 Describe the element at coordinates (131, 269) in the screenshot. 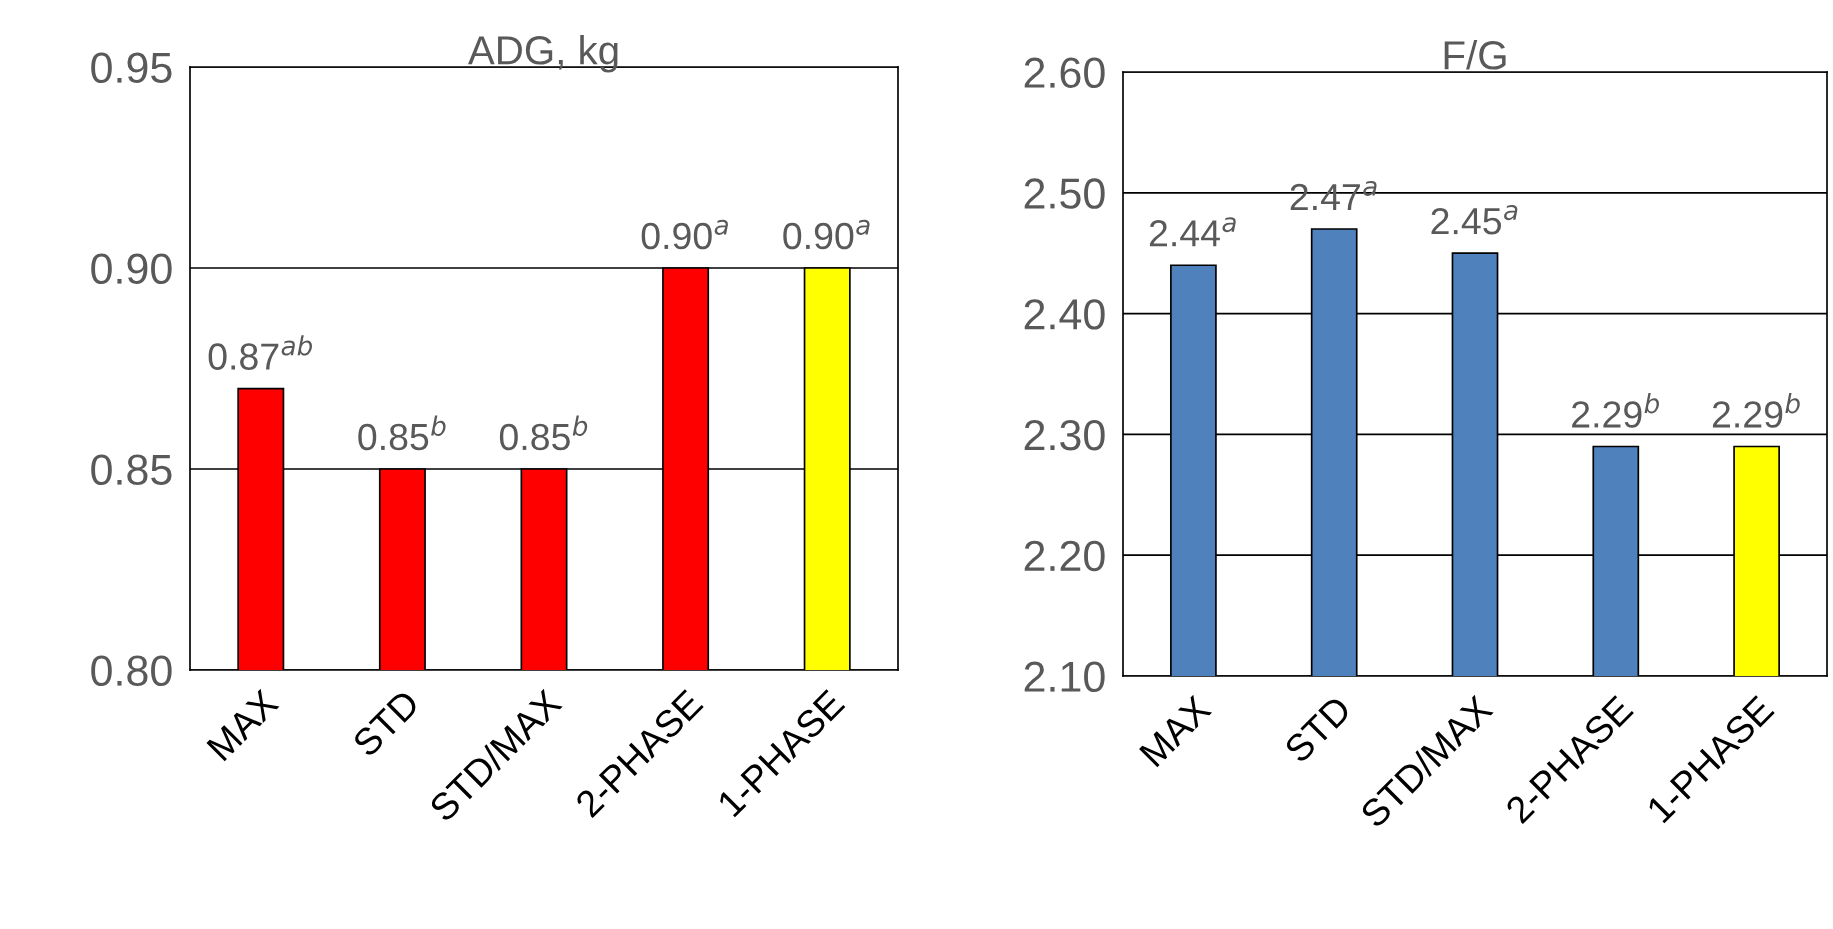

I see `y-tick-label: 0.90` at that location.